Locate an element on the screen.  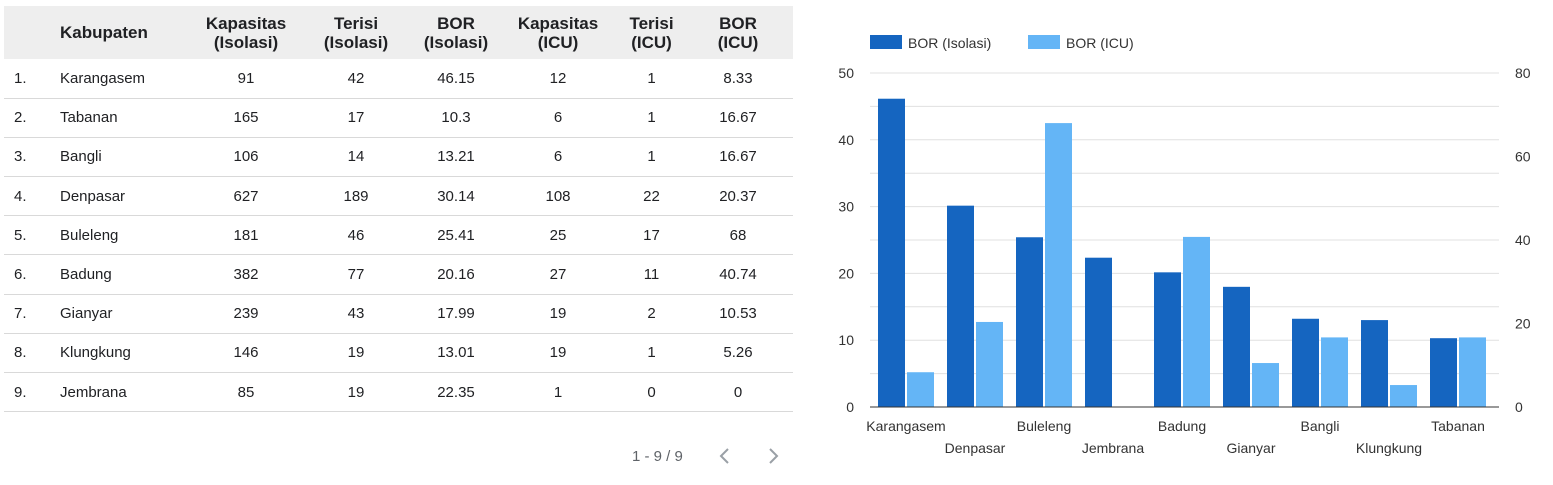
cell-bor-isolasi: 10.3 is located at coordinates (456, 118).